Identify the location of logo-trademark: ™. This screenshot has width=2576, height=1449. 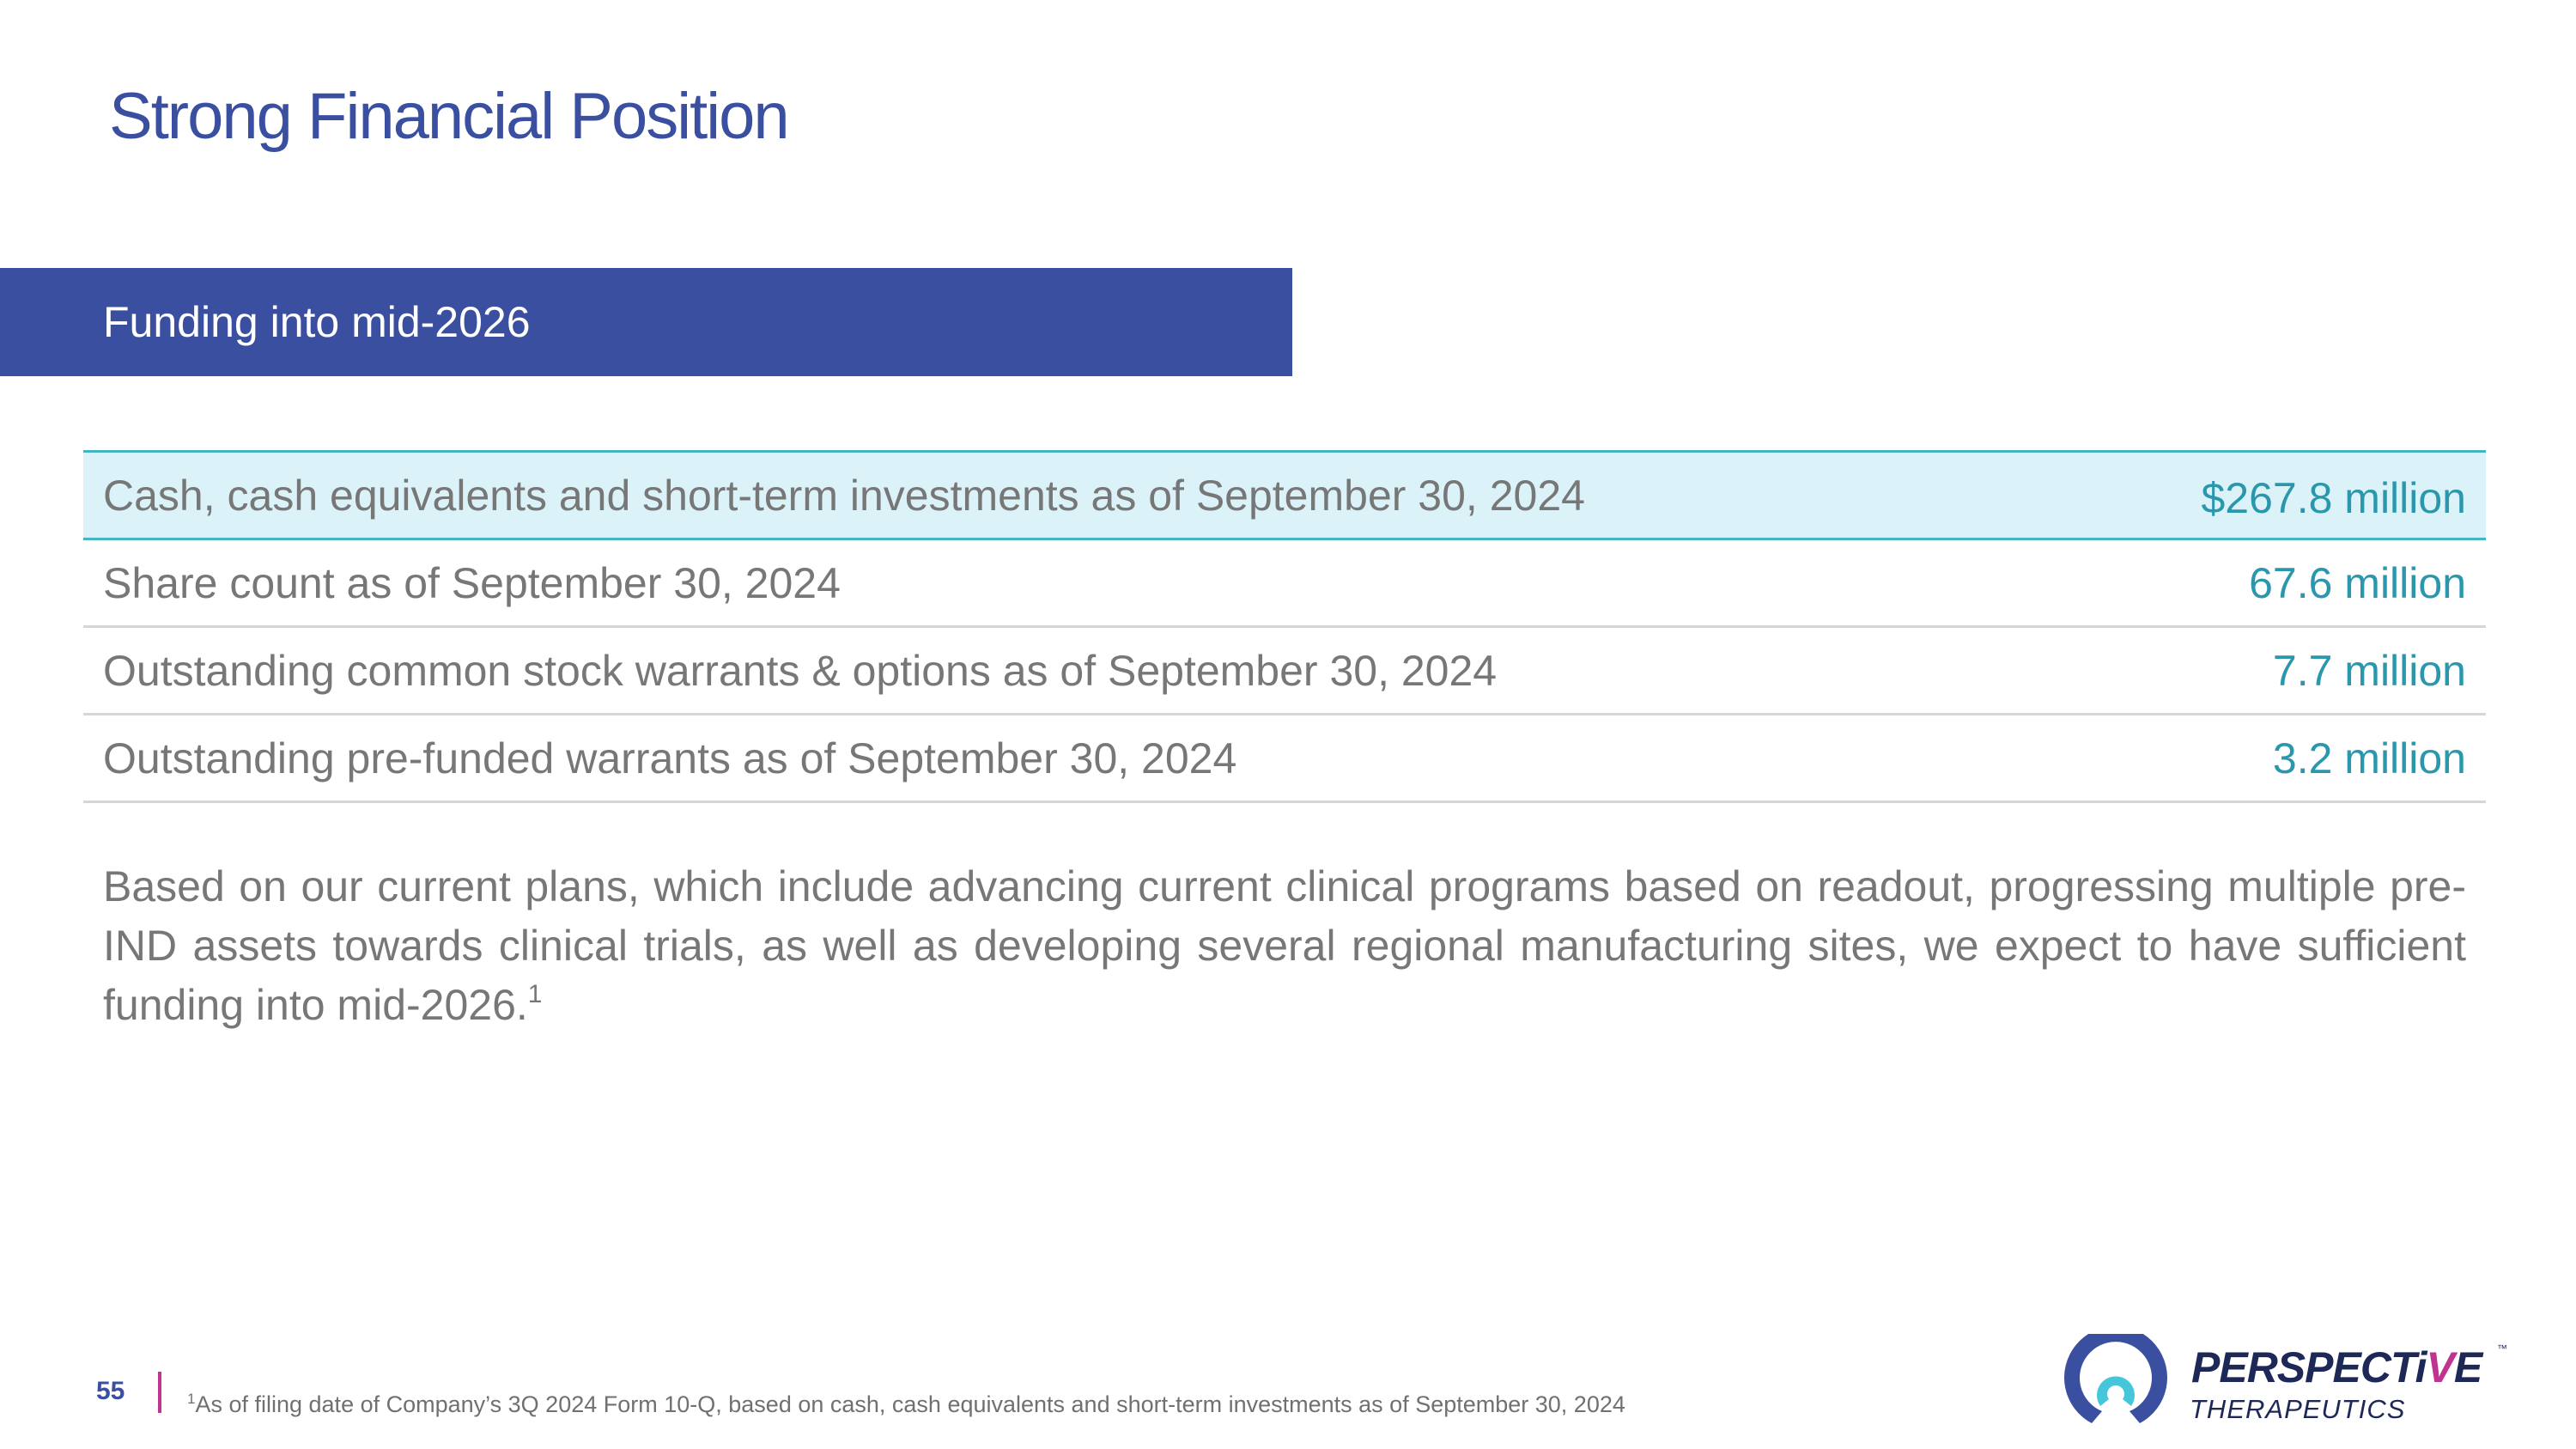
(2502, 1348).